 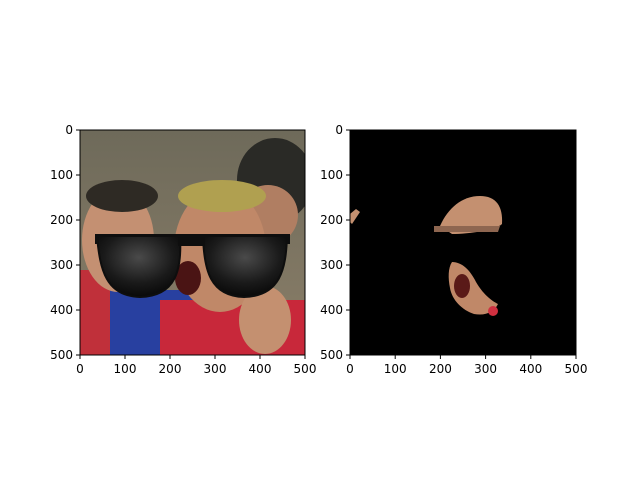 What do you see at coordinates (170, 369) in the screenshot?
I see `left-x-tick-label: 200` at bounding box center [170, 369].